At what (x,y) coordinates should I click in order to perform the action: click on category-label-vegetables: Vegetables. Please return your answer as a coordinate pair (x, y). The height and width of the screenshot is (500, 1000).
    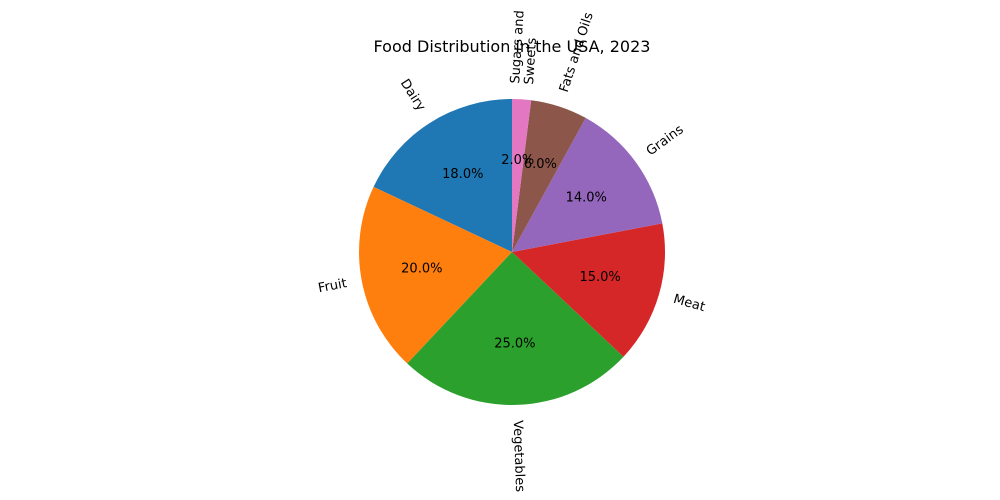
    Looking at the image, I should click on (518, 456).